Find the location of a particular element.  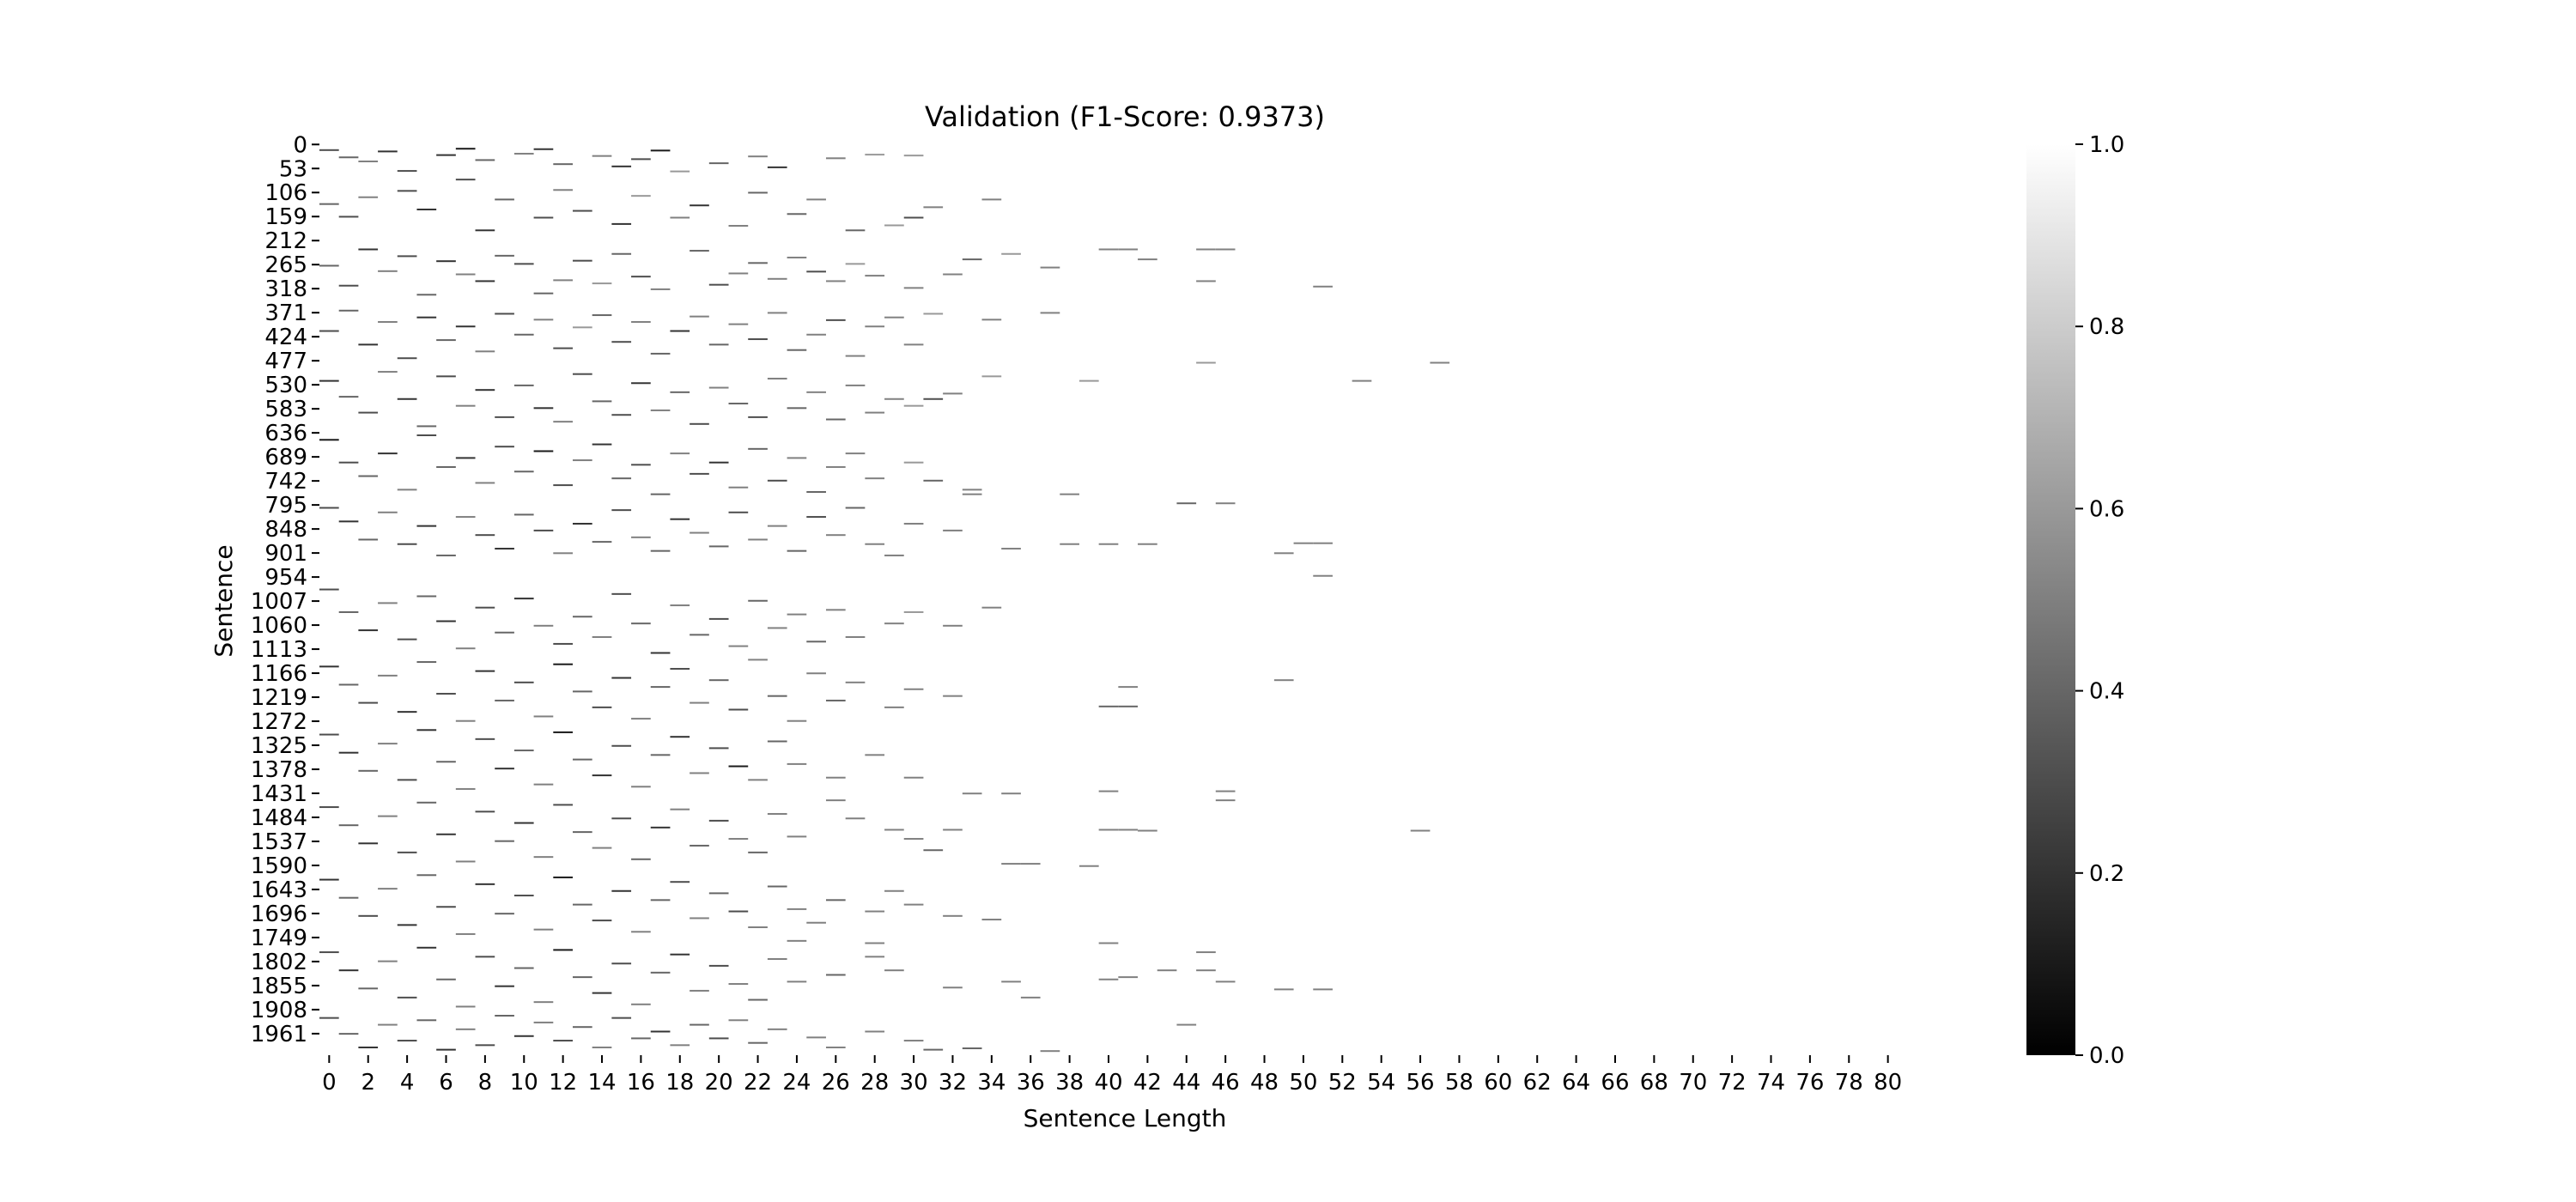

x-tick-label: 24 is located at coordinates (797, 1083).